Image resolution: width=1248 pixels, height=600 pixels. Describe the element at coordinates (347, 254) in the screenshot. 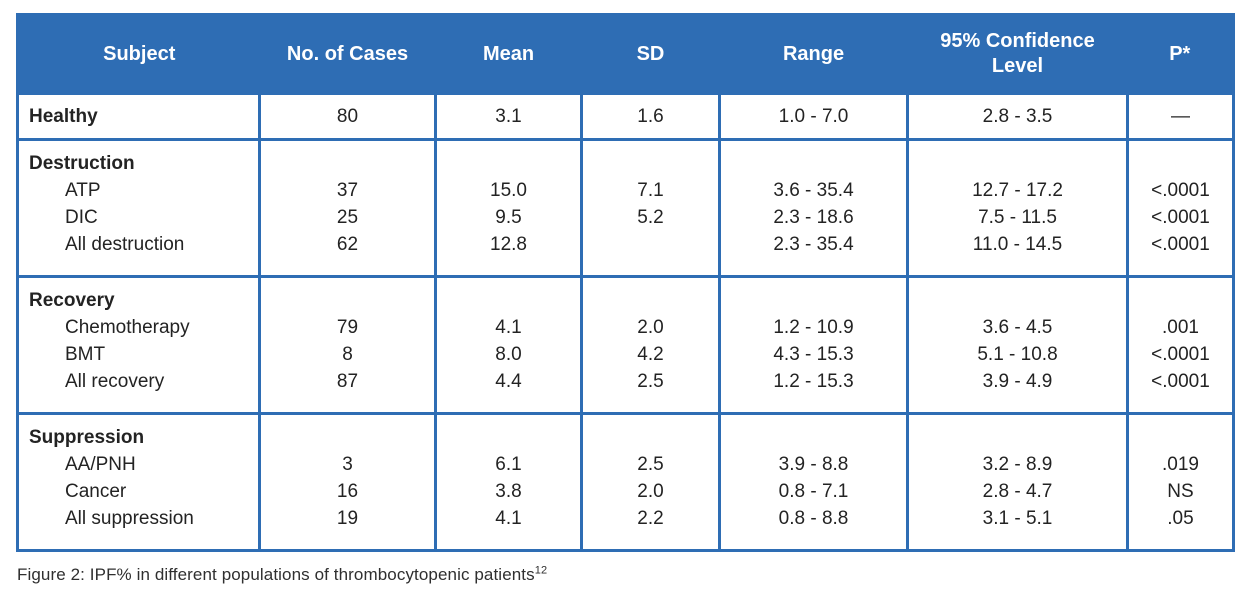

I see `cell-value: 62` at that location.